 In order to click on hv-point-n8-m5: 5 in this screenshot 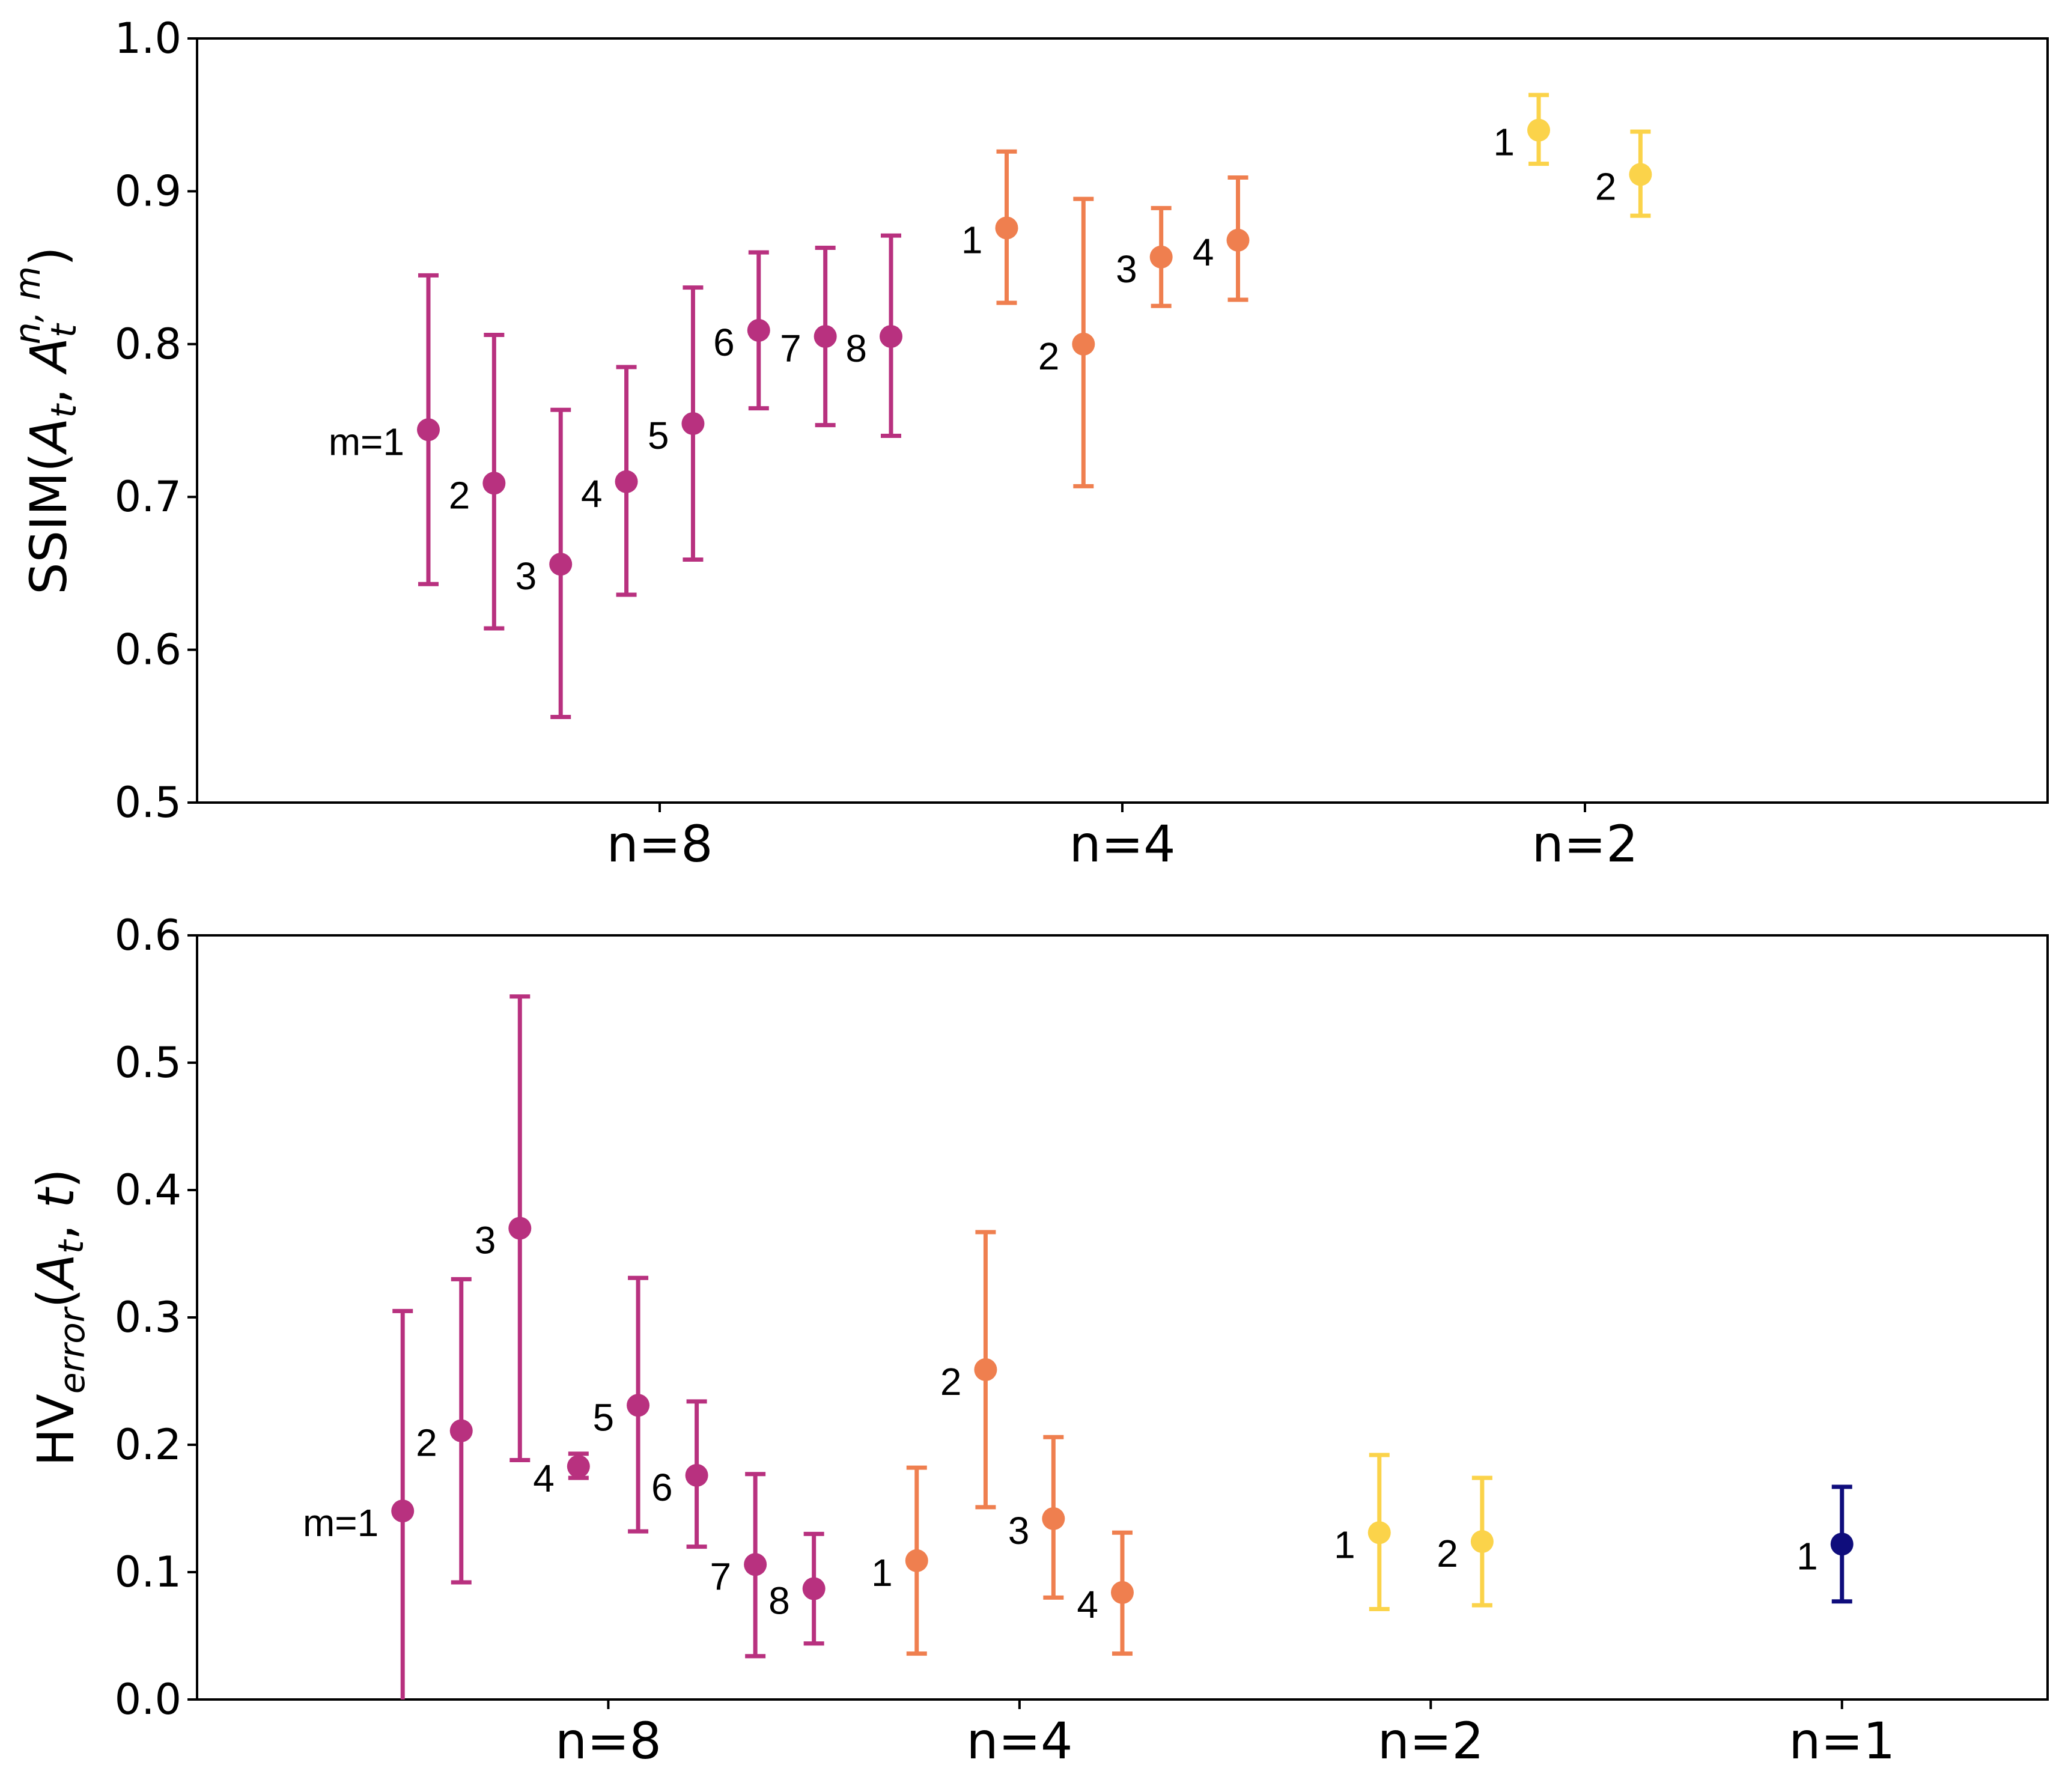, I will do `click(621, 1404)`.